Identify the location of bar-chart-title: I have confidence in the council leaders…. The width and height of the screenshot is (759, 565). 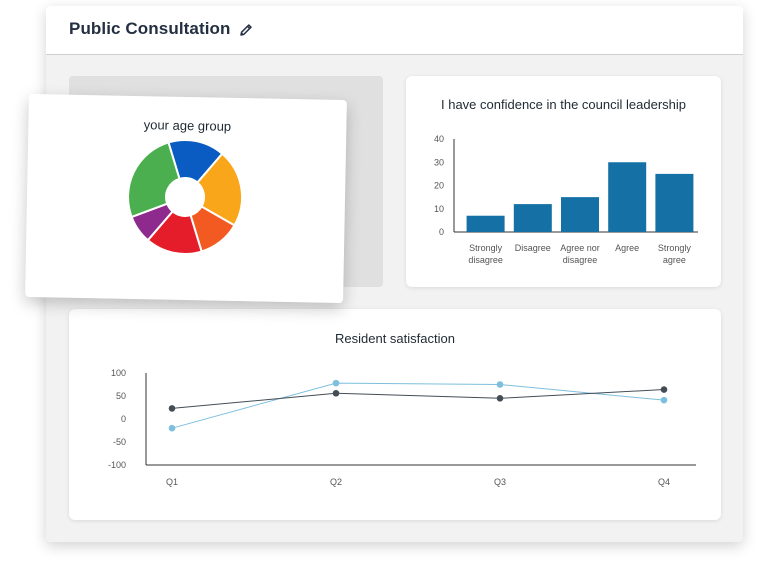
(563, 104).